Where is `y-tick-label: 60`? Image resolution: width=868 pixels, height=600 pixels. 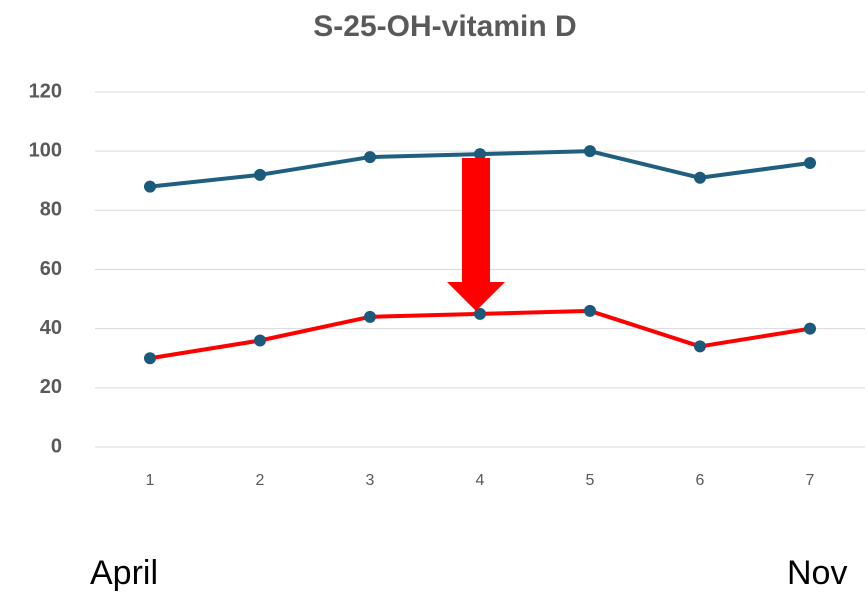 y-tick-label: 60 is located at coordinates (51, 269).